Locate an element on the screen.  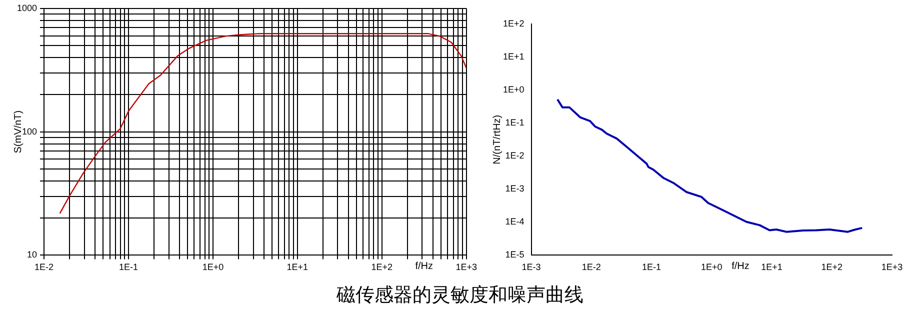
y-tick-label: 1E+0 is located at coordinates (513, 89).